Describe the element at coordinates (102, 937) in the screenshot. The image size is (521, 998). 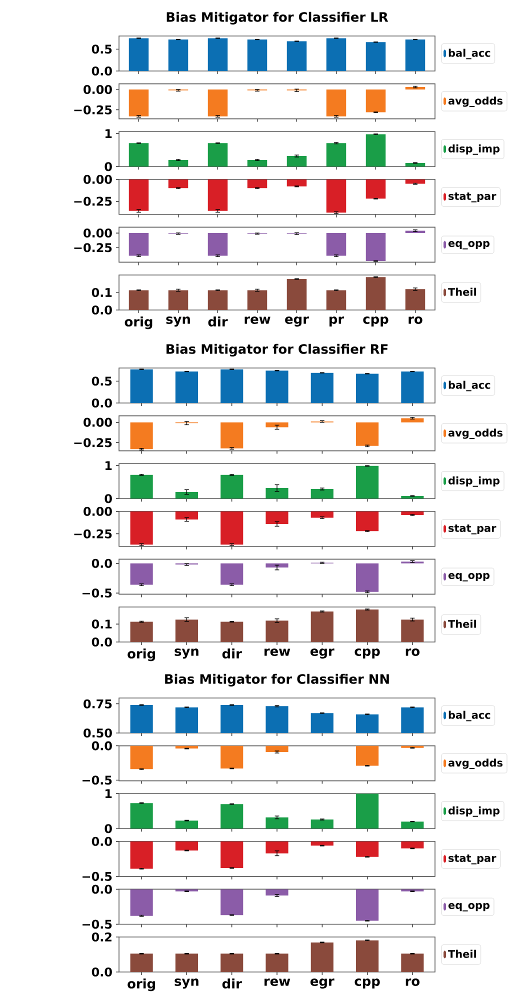
I see `y-tick-label: 0.2` at that location.